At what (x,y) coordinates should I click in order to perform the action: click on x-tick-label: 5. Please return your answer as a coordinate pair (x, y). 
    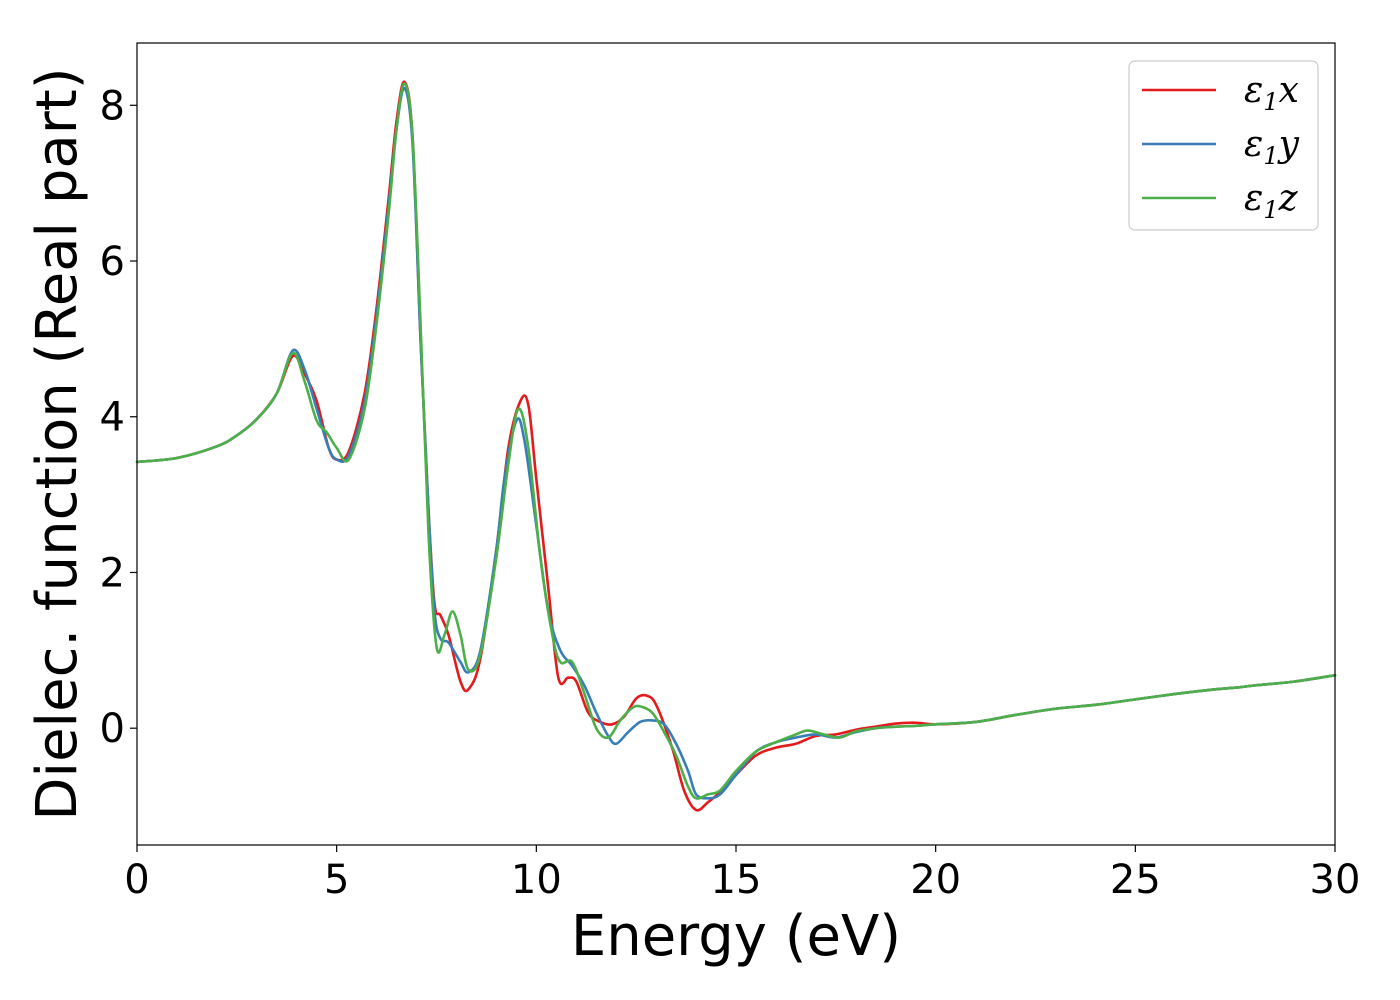
    Looking at the image, I should click on (336, 880).